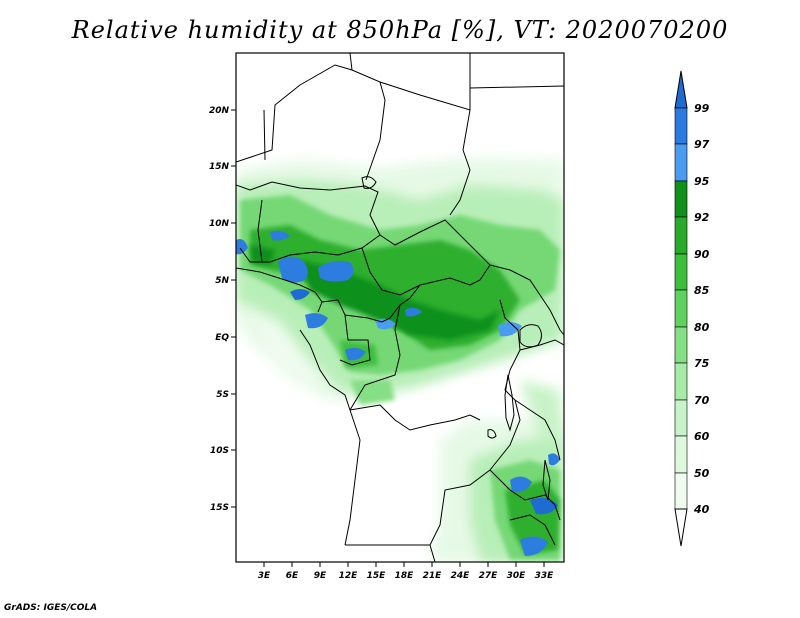  I want to click on lon-ticks, so click(404, 564).